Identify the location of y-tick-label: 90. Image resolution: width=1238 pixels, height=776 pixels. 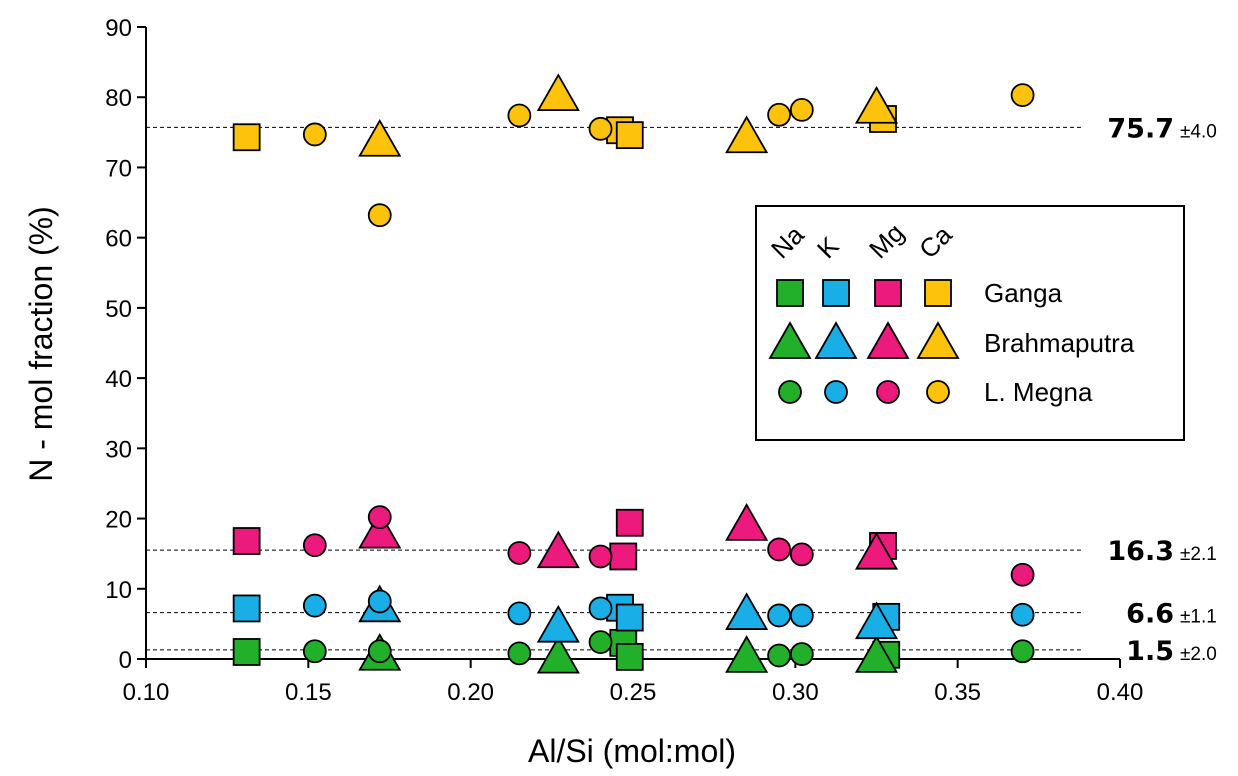
(118, 28).